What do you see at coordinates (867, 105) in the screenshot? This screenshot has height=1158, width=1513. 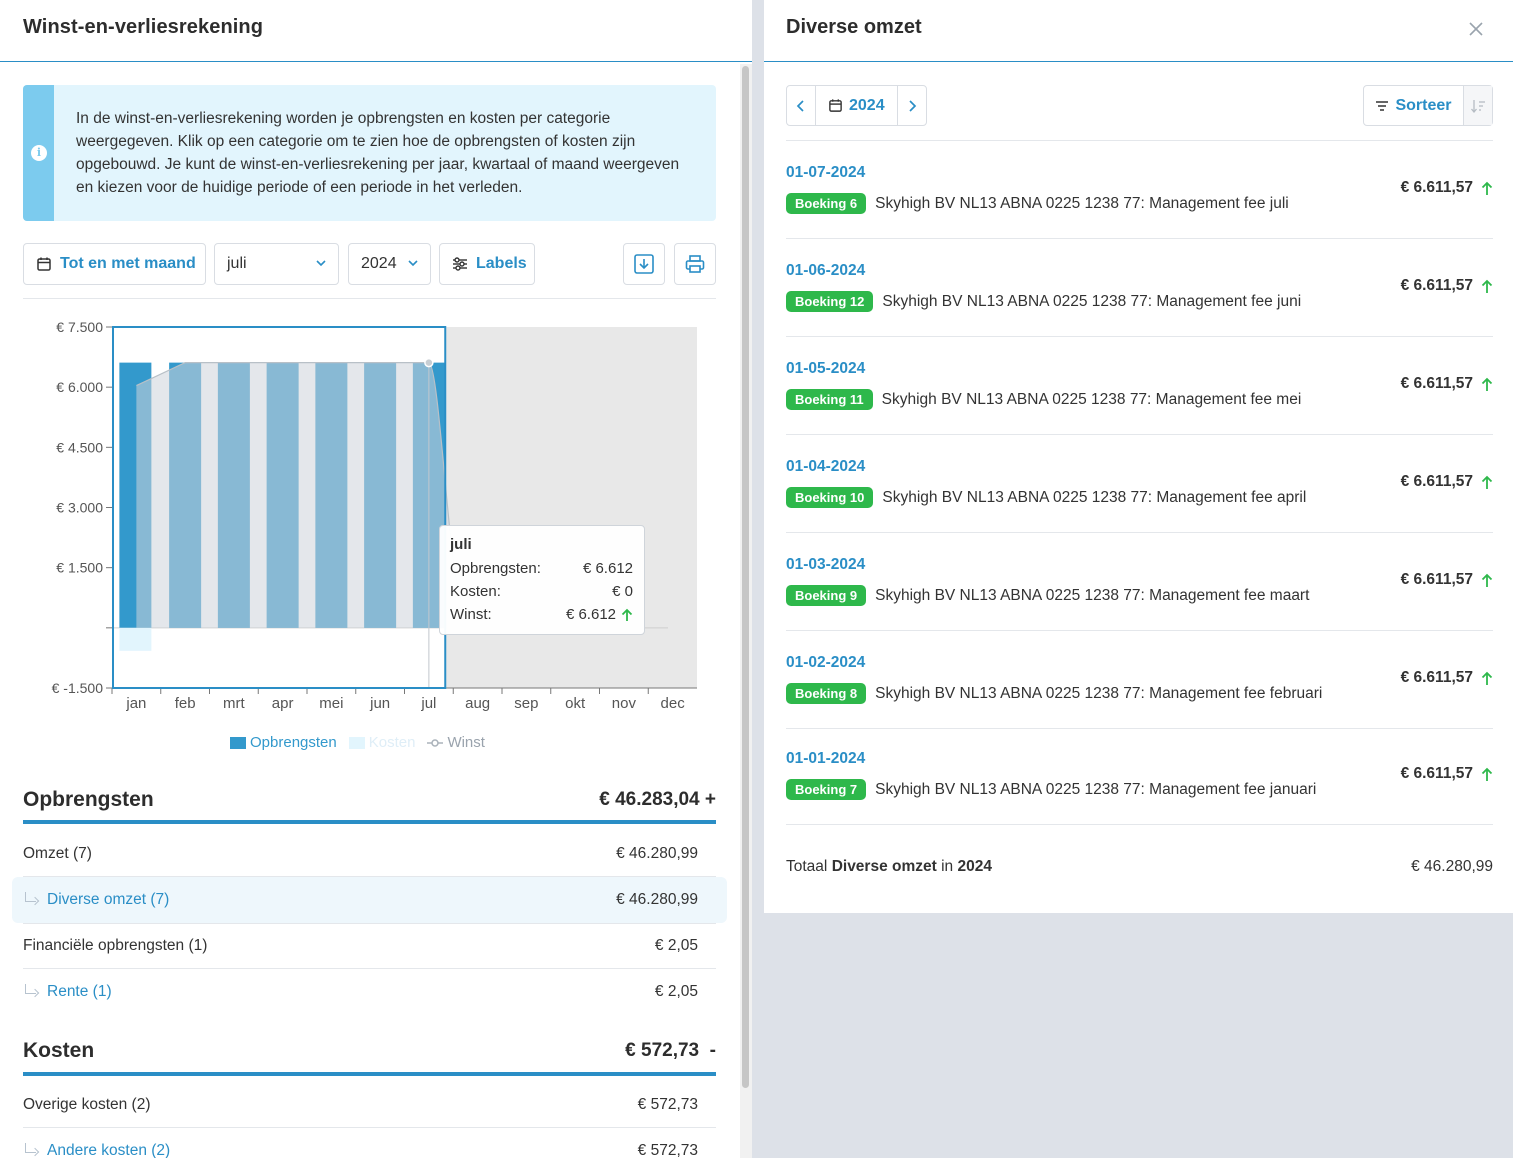 I see `year-label: 2024` at bounding box center [867, 105].